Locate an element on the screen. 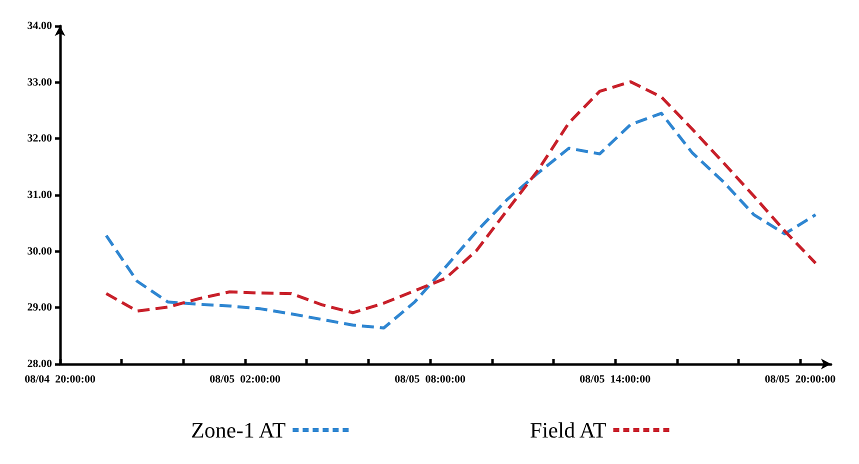 This screenshot has width=859, height=464. legend-label: Zone-1 AT is located at coordinates (238, 430).